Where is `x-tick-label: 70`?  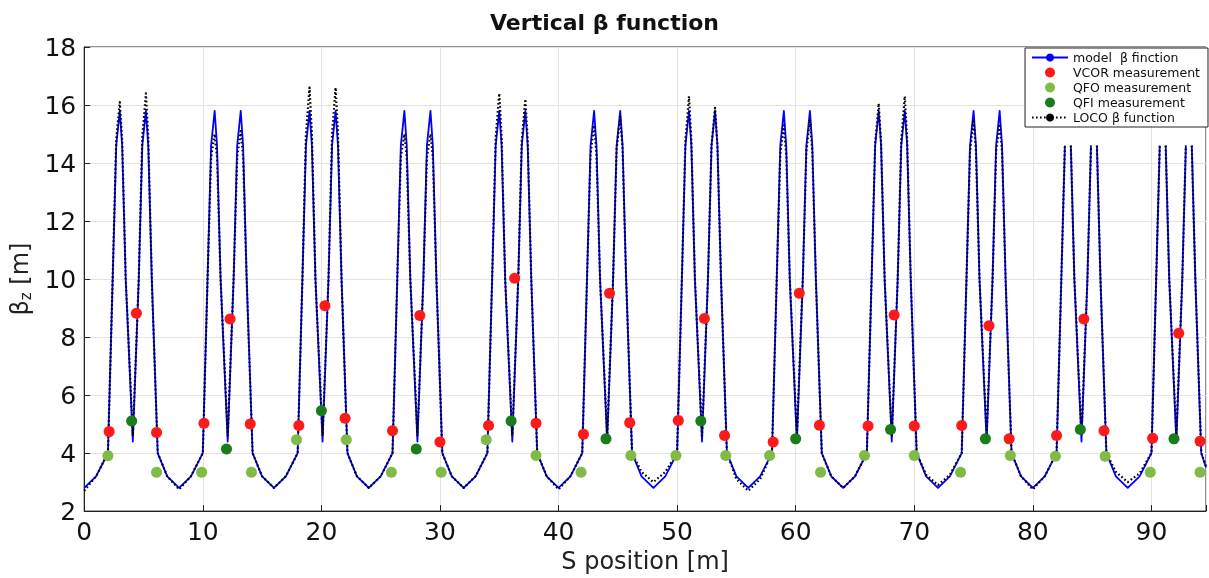
x-tick-label: 70 is located at coordinates (914, 532).